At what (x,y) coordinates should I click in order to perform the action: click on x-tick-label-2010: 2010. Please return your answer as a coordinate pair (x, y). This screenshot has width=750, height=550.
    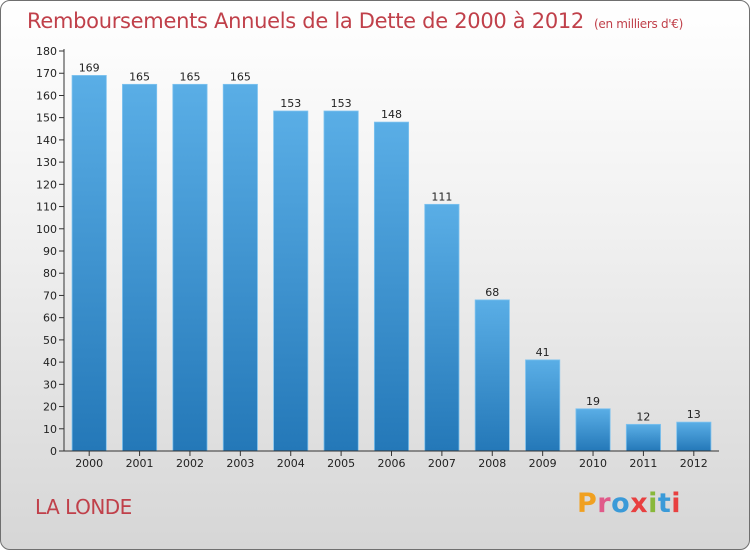
    Looking at the image, I should click on (593, 463).